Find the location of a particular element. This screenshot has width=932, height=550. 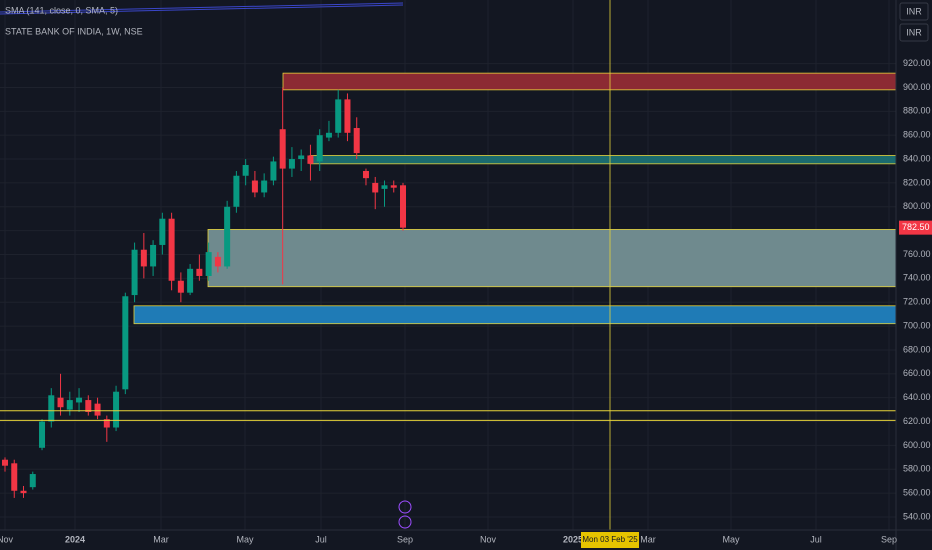

price-tag-label: 782.50 is located at coordinates (916, 227).